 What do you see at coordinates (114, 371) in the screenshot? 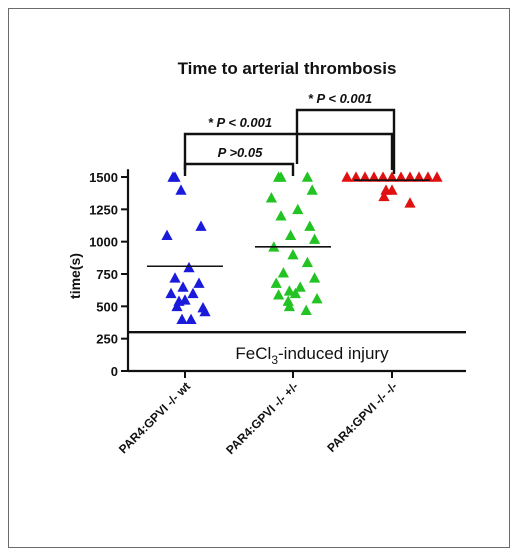
I see `y-tick-label: 0` at bounding box center [114, 371].